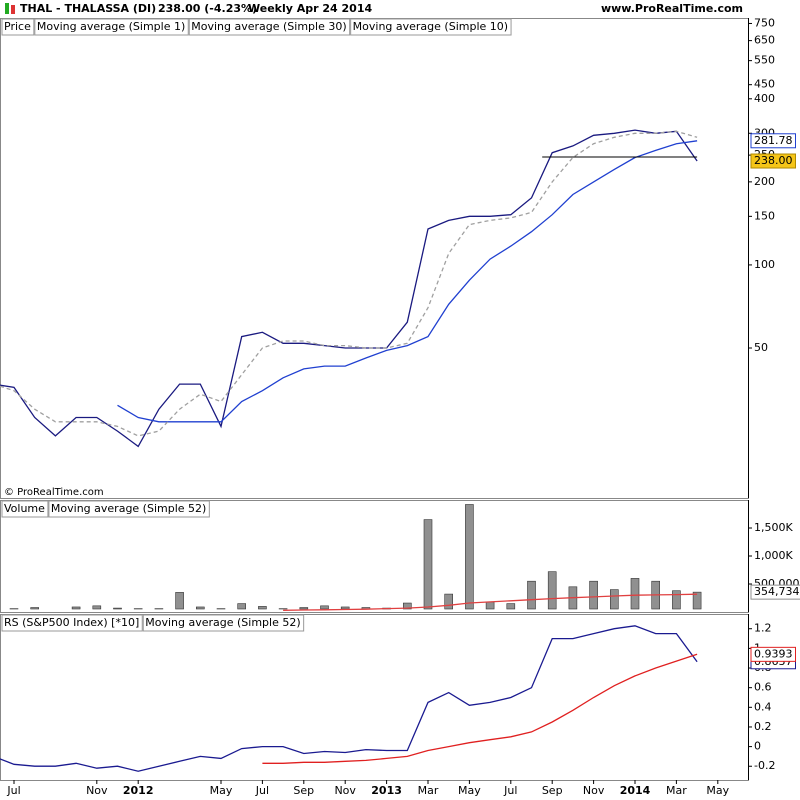 The height and width of the screenshot is (800, 800). What do you see at coordinates (88, 8) in the screenshot?
I see `symbol: THAL - THALASSA (DI)` at bounding box center [88, 8].